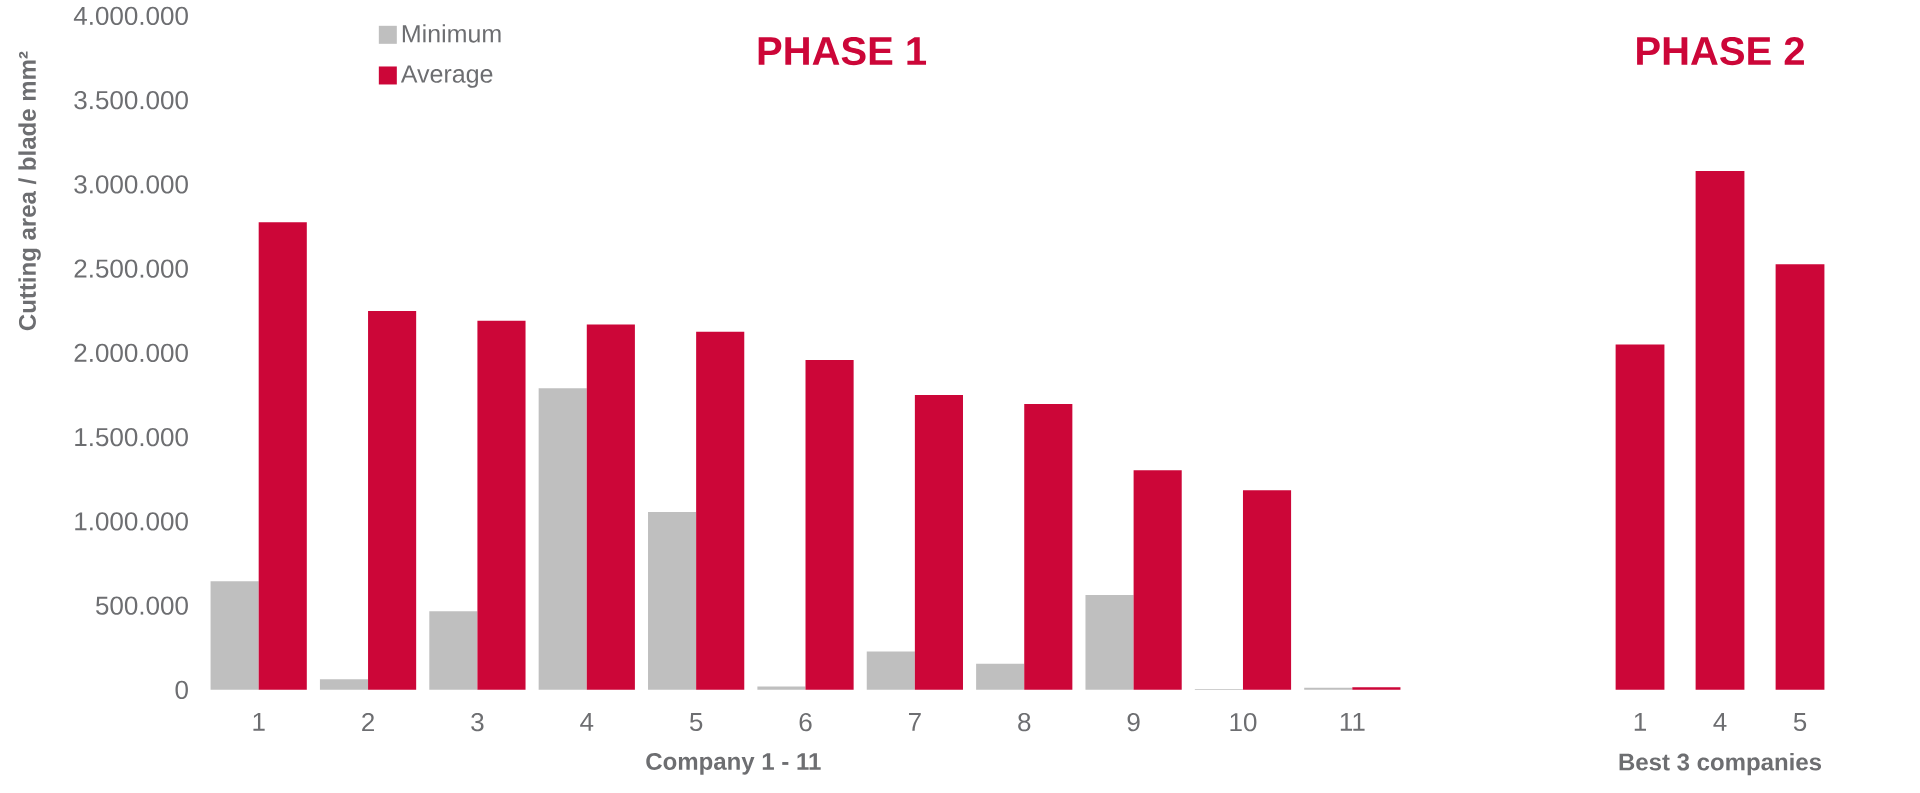 This screenshot has width=1920, height=793. Describe the element at coordinates (131, 184) in the screenshot. I see `y-tick-label: 3.000.000` at that location.